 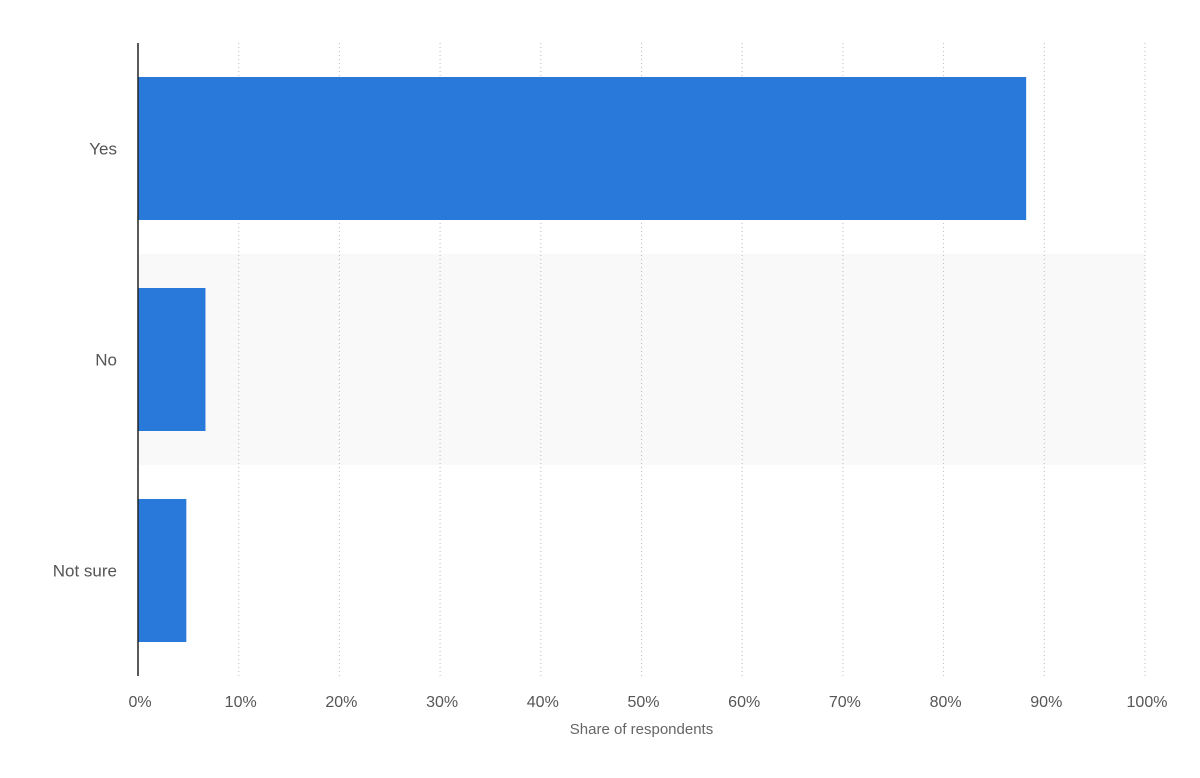 I want to click on category-label: Yes, so click(x=103, y=149).